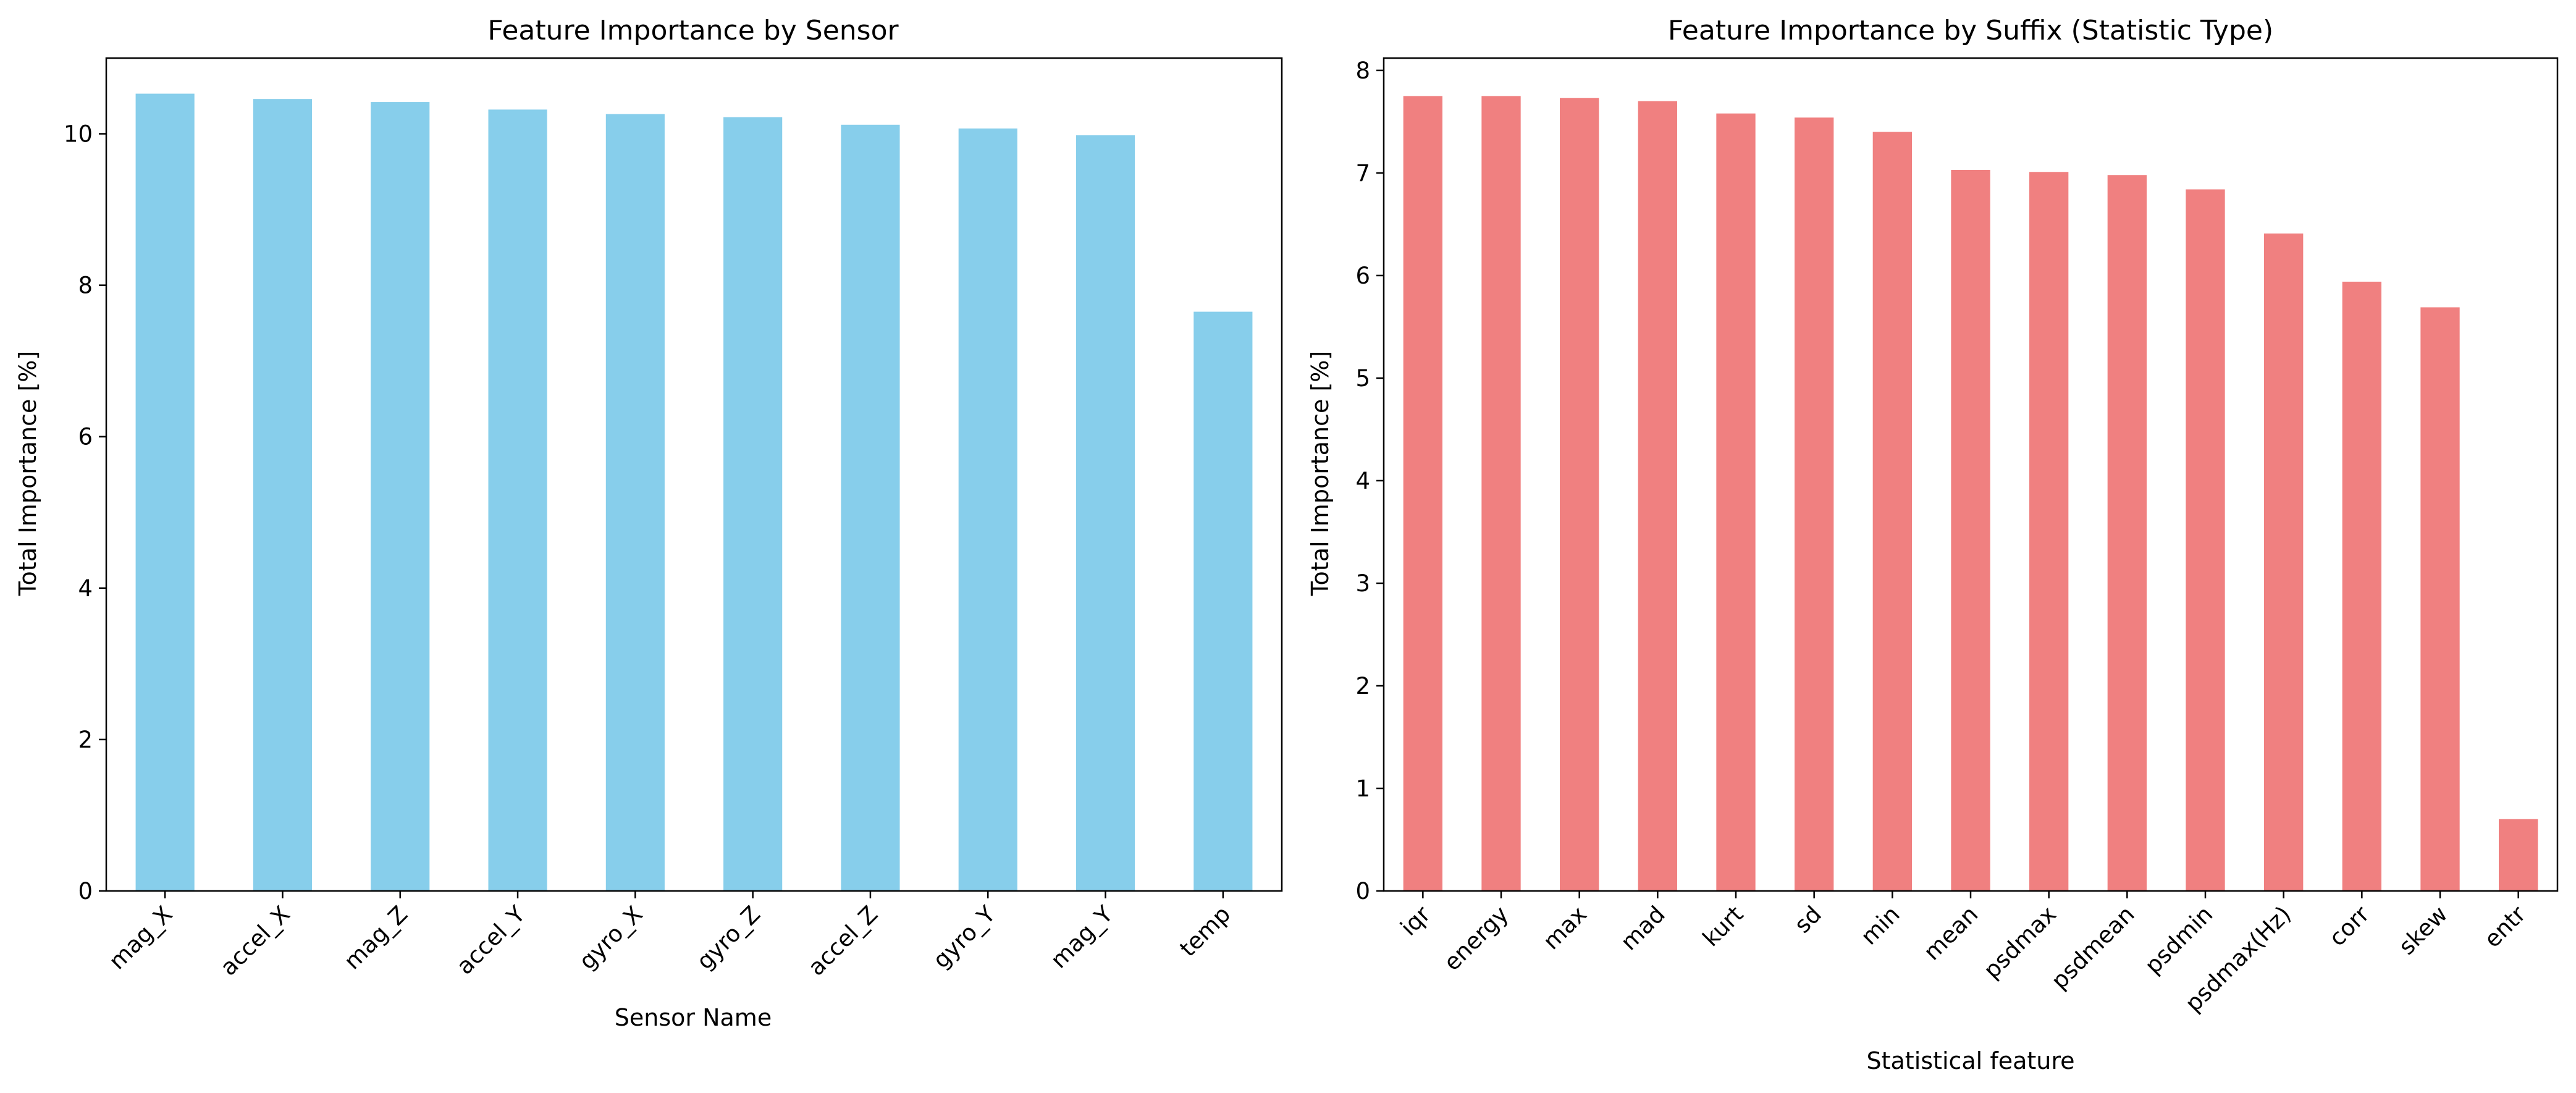 This screenshot has width=2576, height=1093. What do you see at coordinates (1362, 379) in the screenshot?
I see `y-tick-label: 5` at bounding box center [1362, 379].